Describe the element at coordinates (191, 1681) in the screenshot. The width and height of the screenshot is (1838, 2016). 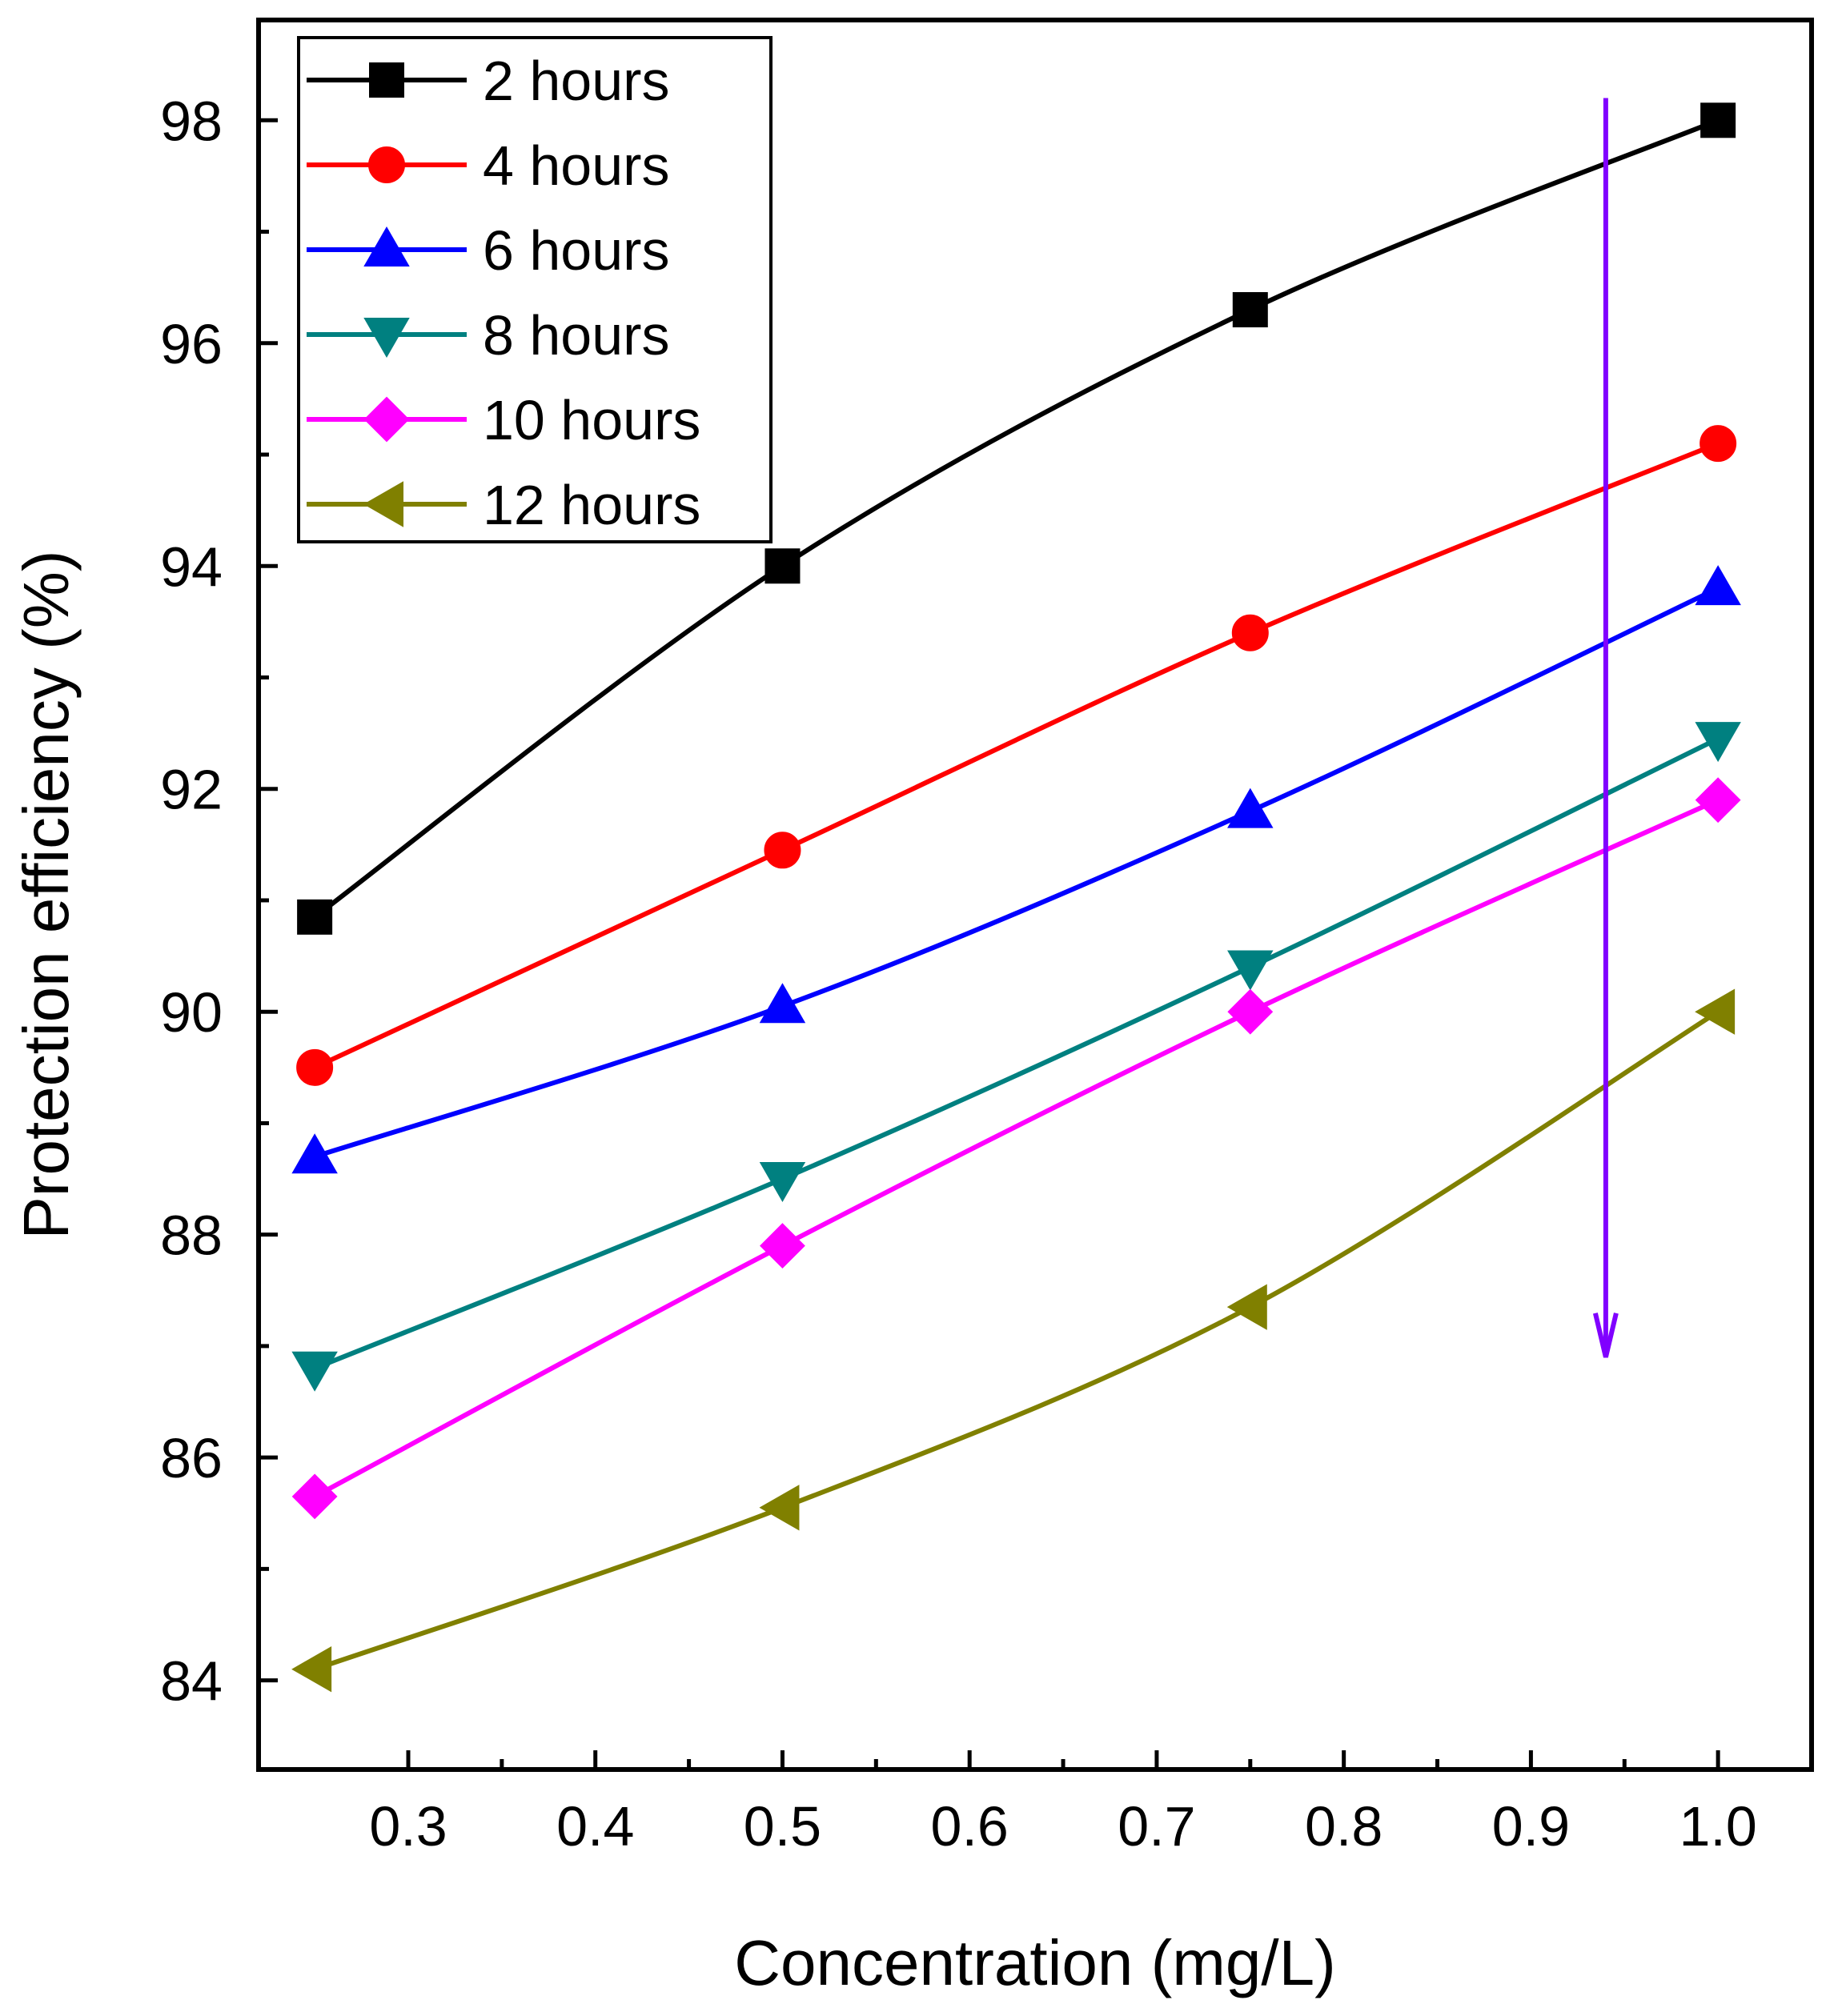
I see `y-tick-label: 84` at that location.